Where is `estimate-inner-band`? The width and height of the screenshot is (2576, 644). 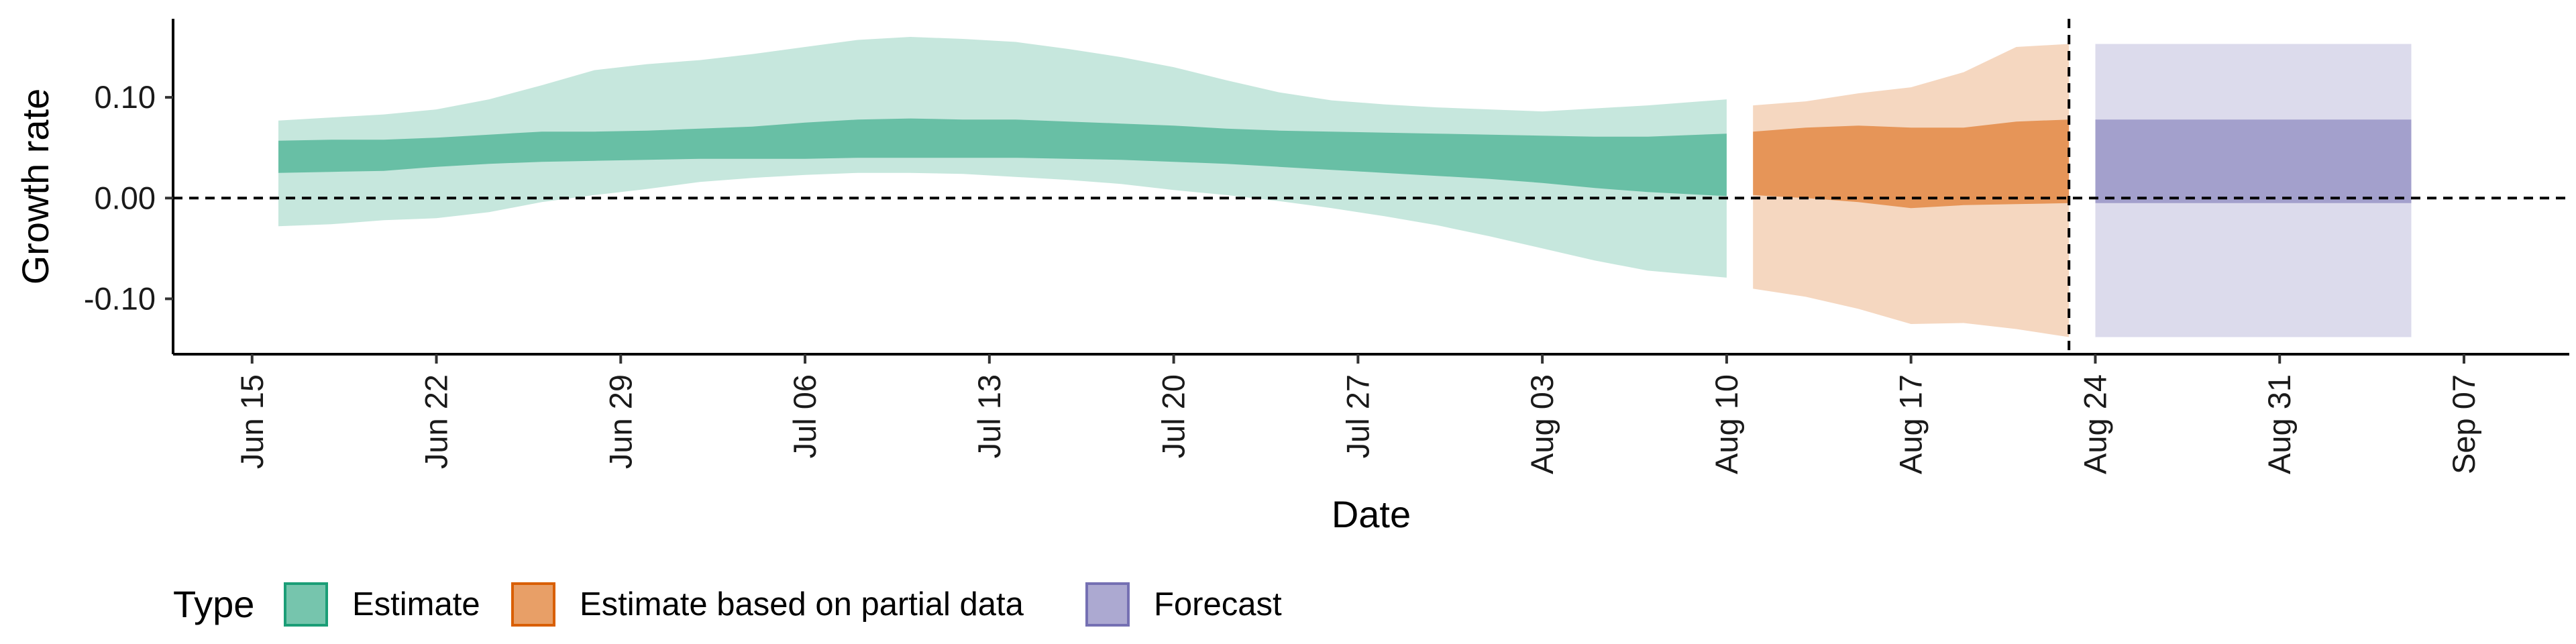
estimate-inner-band is located at coordinates (1002, 157).